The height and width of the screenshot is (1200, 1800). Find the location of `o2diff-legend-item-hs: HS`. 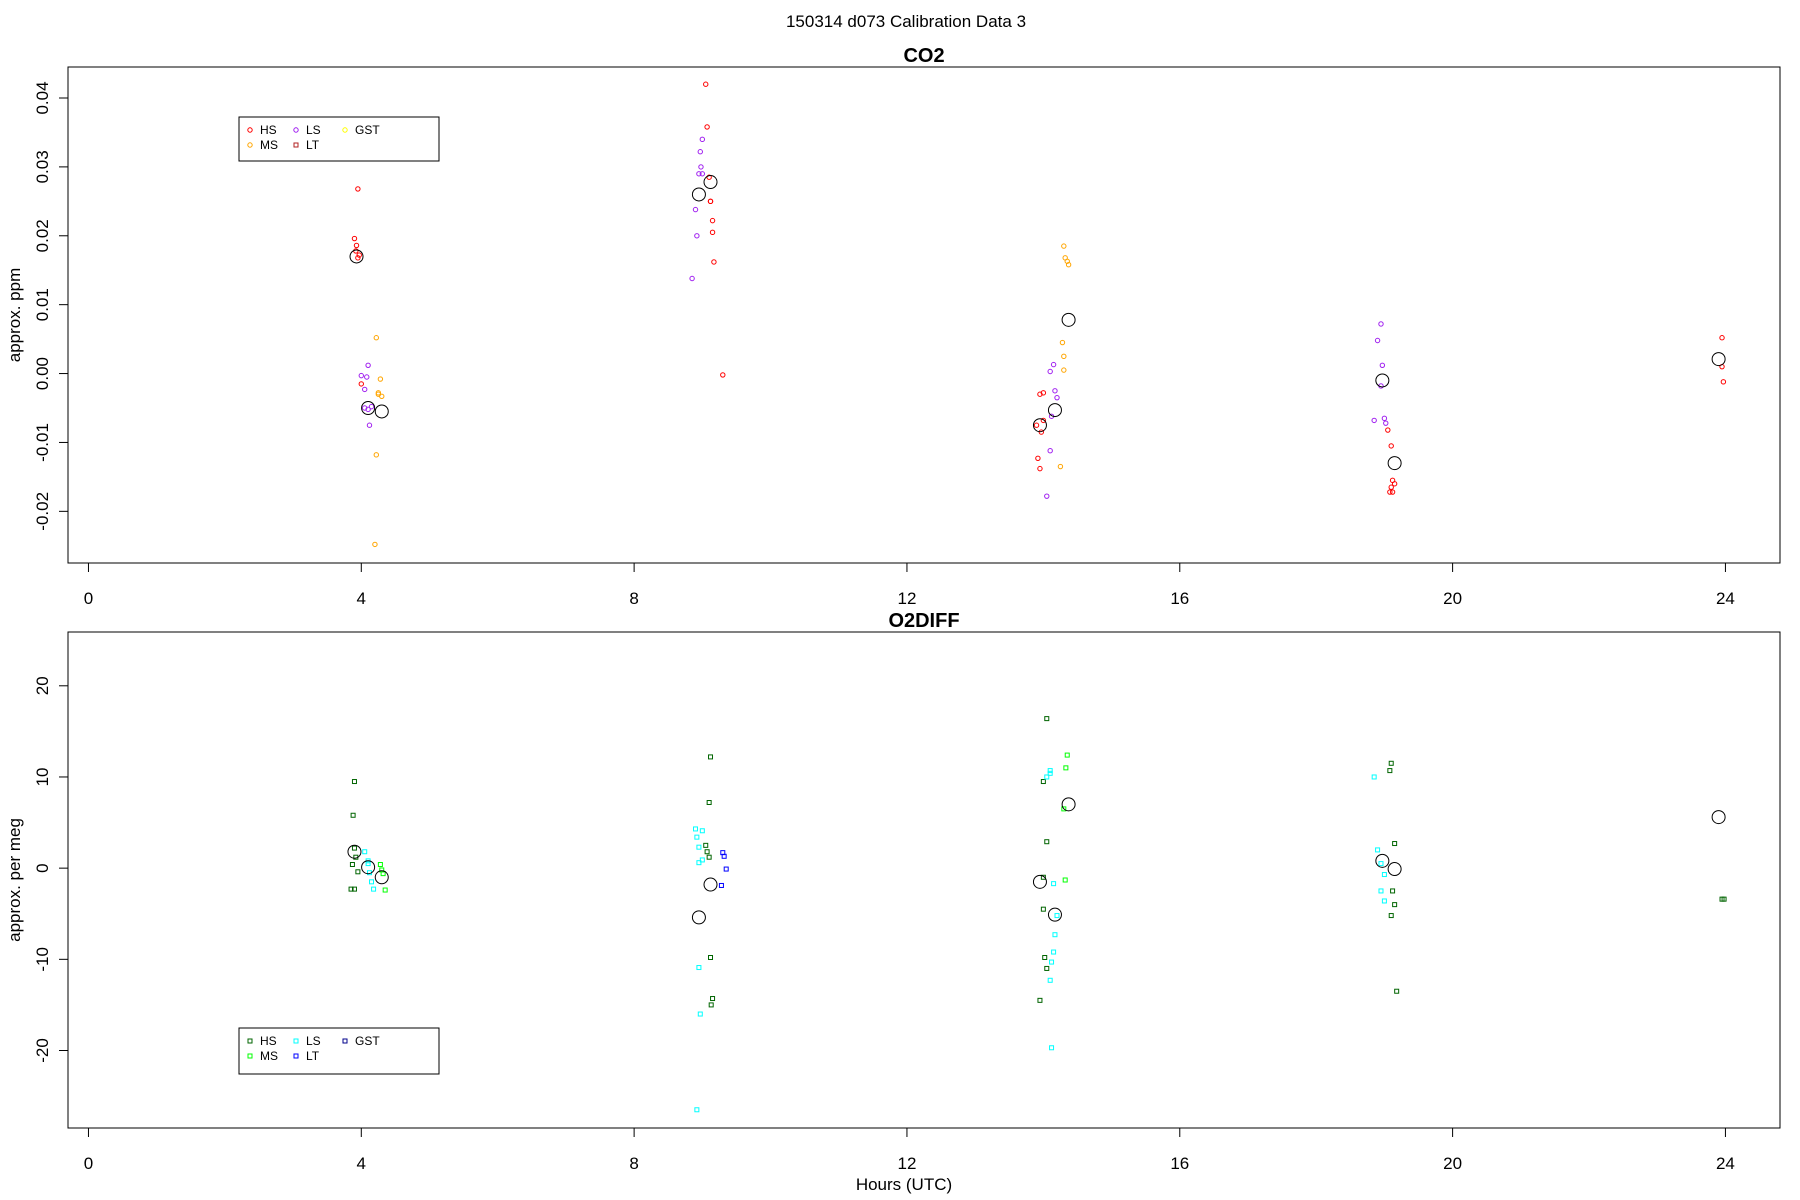

o2diff-legend-item-hs: HS is located at coordinates (262, 1041).